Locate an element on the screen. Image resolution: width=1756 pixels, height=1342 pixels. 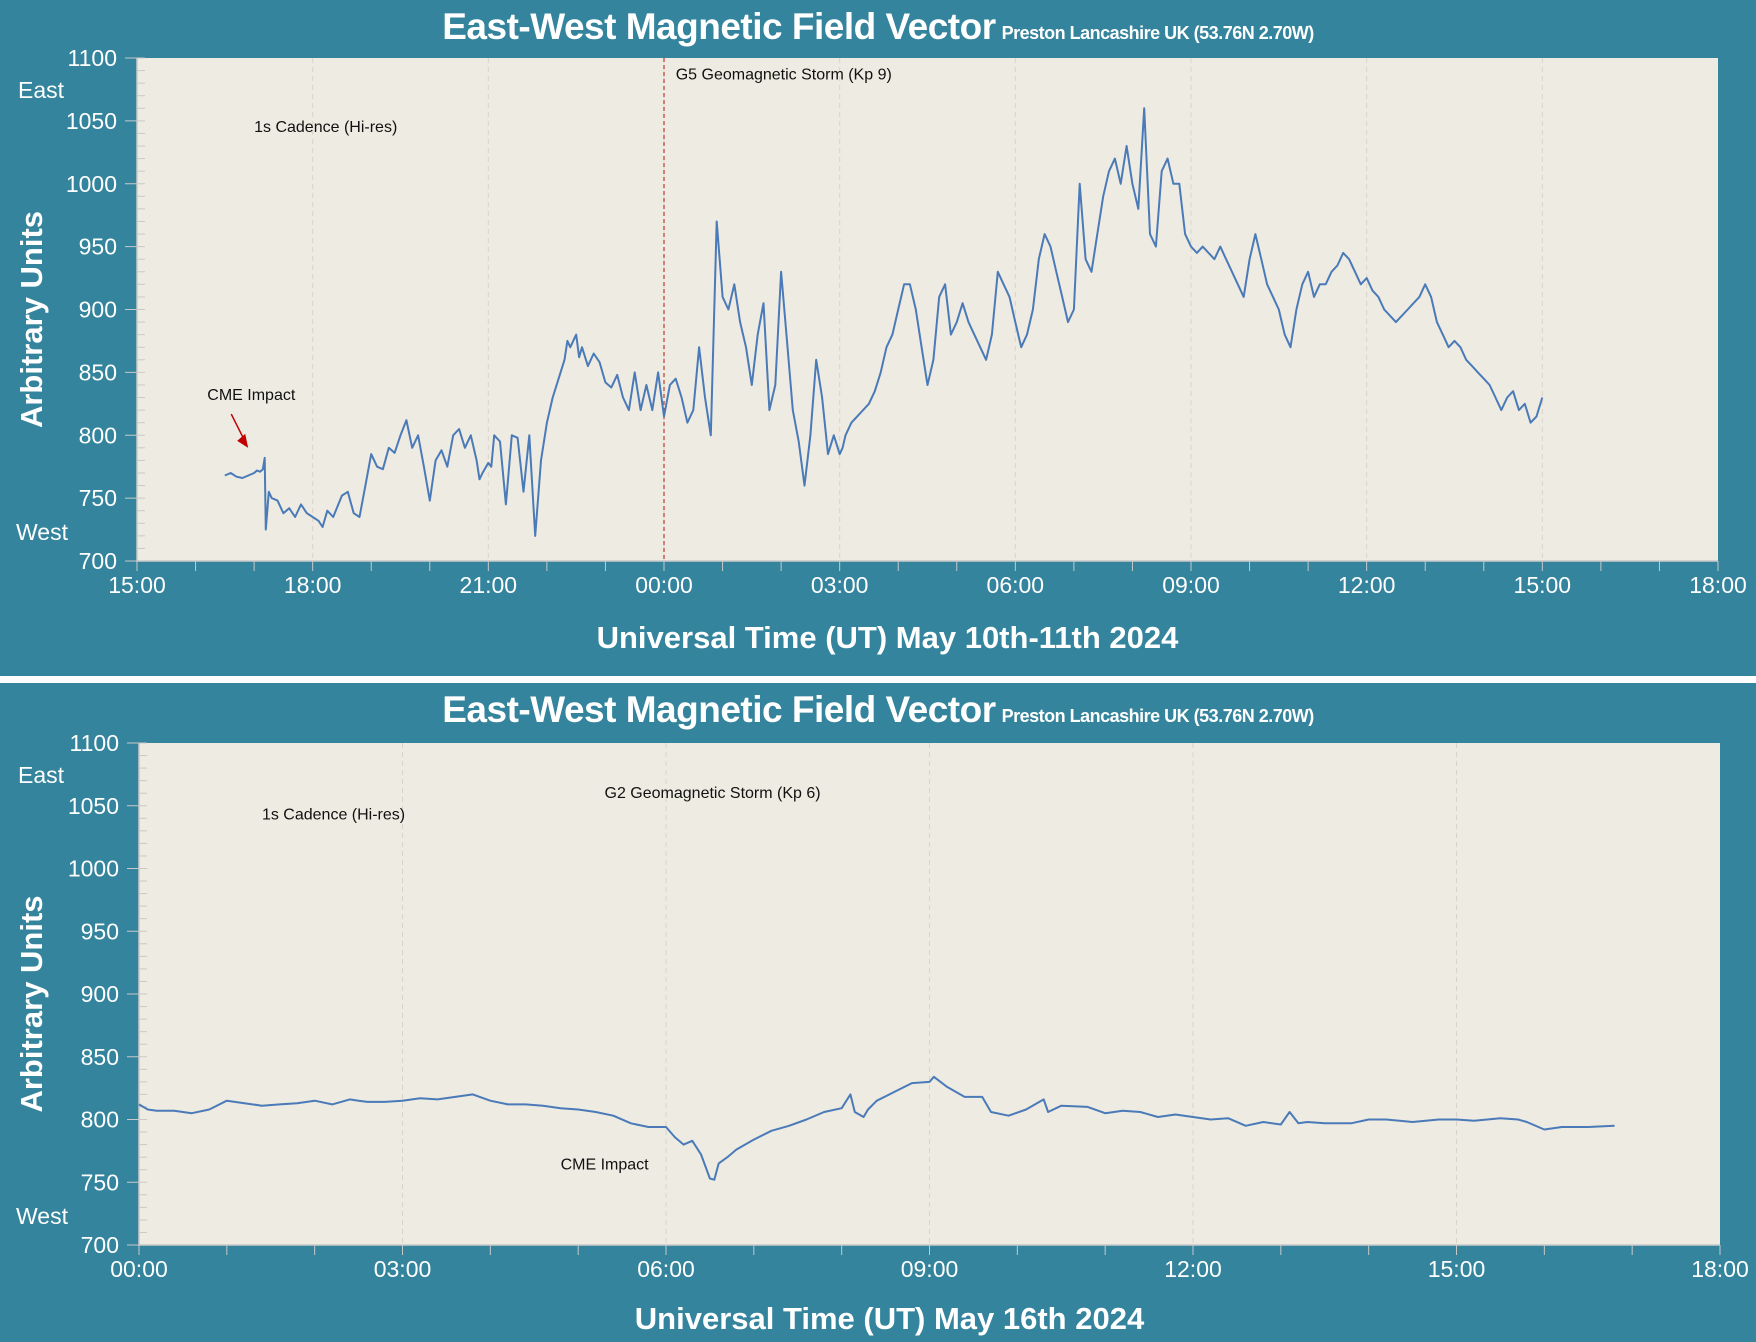
x-axis-title: Universal Time (UT) May 10th-11th 2024 is located at coordinates (888, 637).